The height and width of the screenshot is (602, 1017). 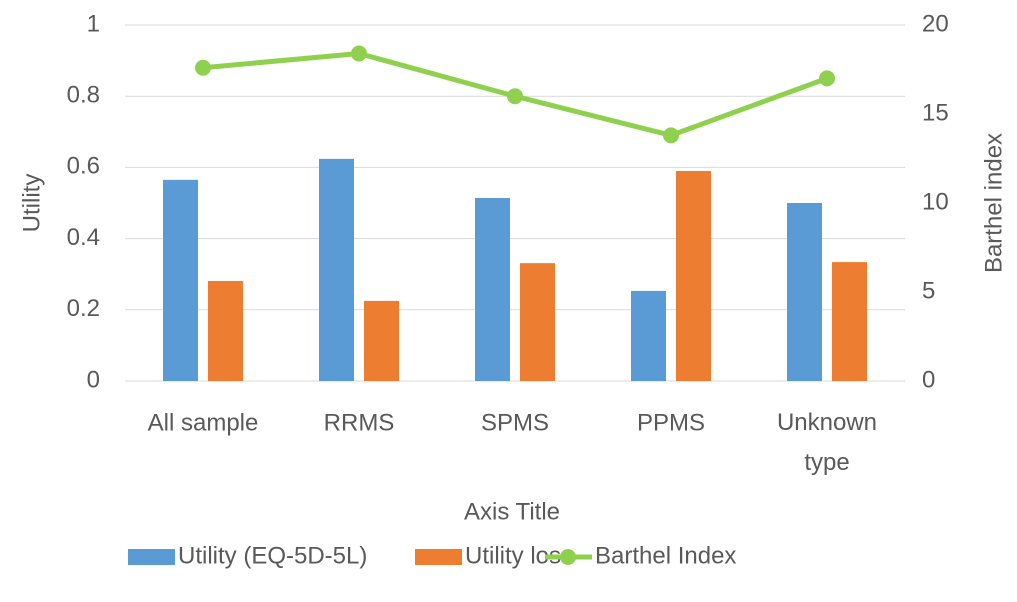 What do you see at coordinates (515, 422) in the screenshot?
I see `x-tick-label: SPMS` at bounding box center [515, 422].